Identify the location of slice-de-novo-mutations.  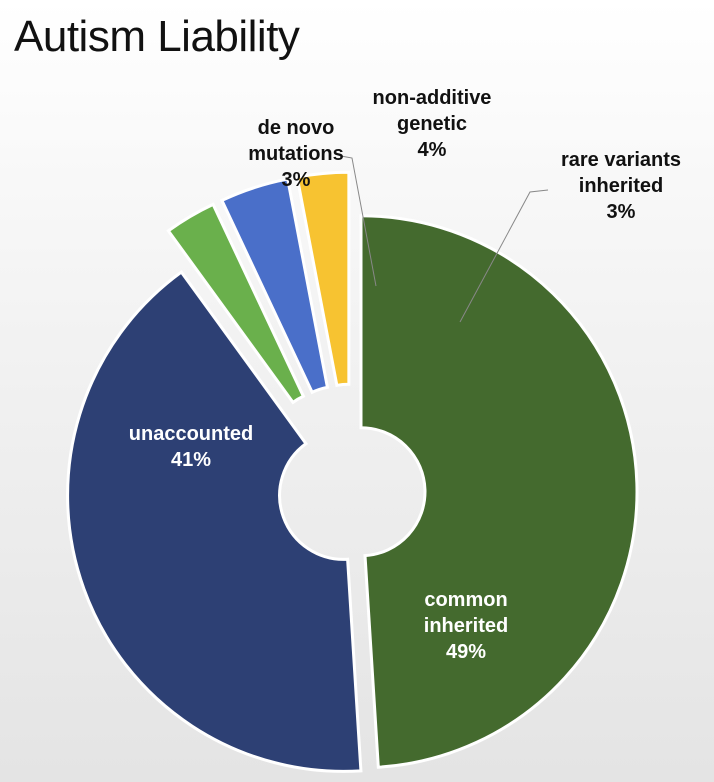
(236, 303).